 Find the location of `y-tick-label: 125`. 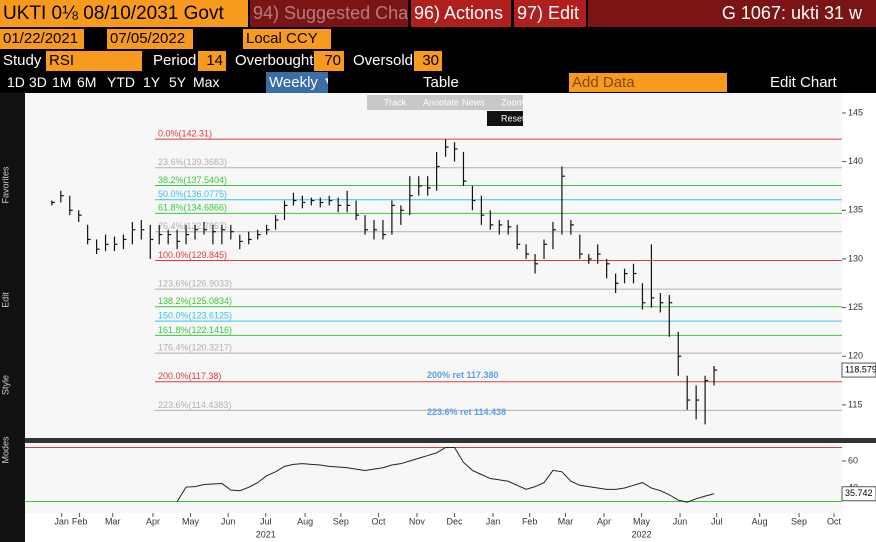

y-tick-label: 125 is located at coordinates (855, 307).